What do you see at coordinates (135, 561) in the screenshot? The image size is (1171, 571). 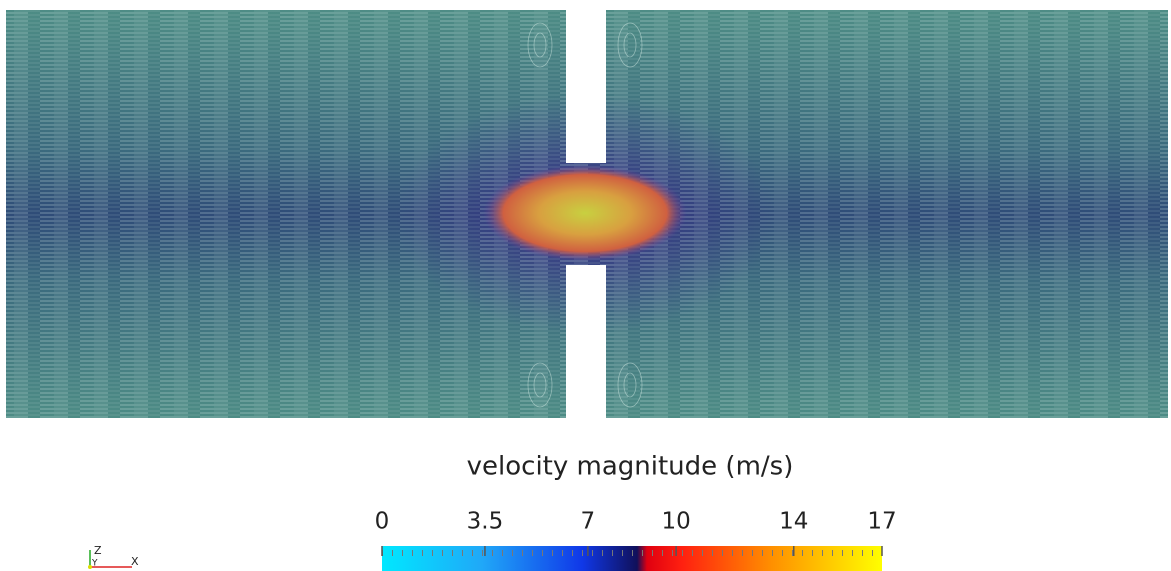 I see `axis-label-x: X` at bounding box center [135, 561].